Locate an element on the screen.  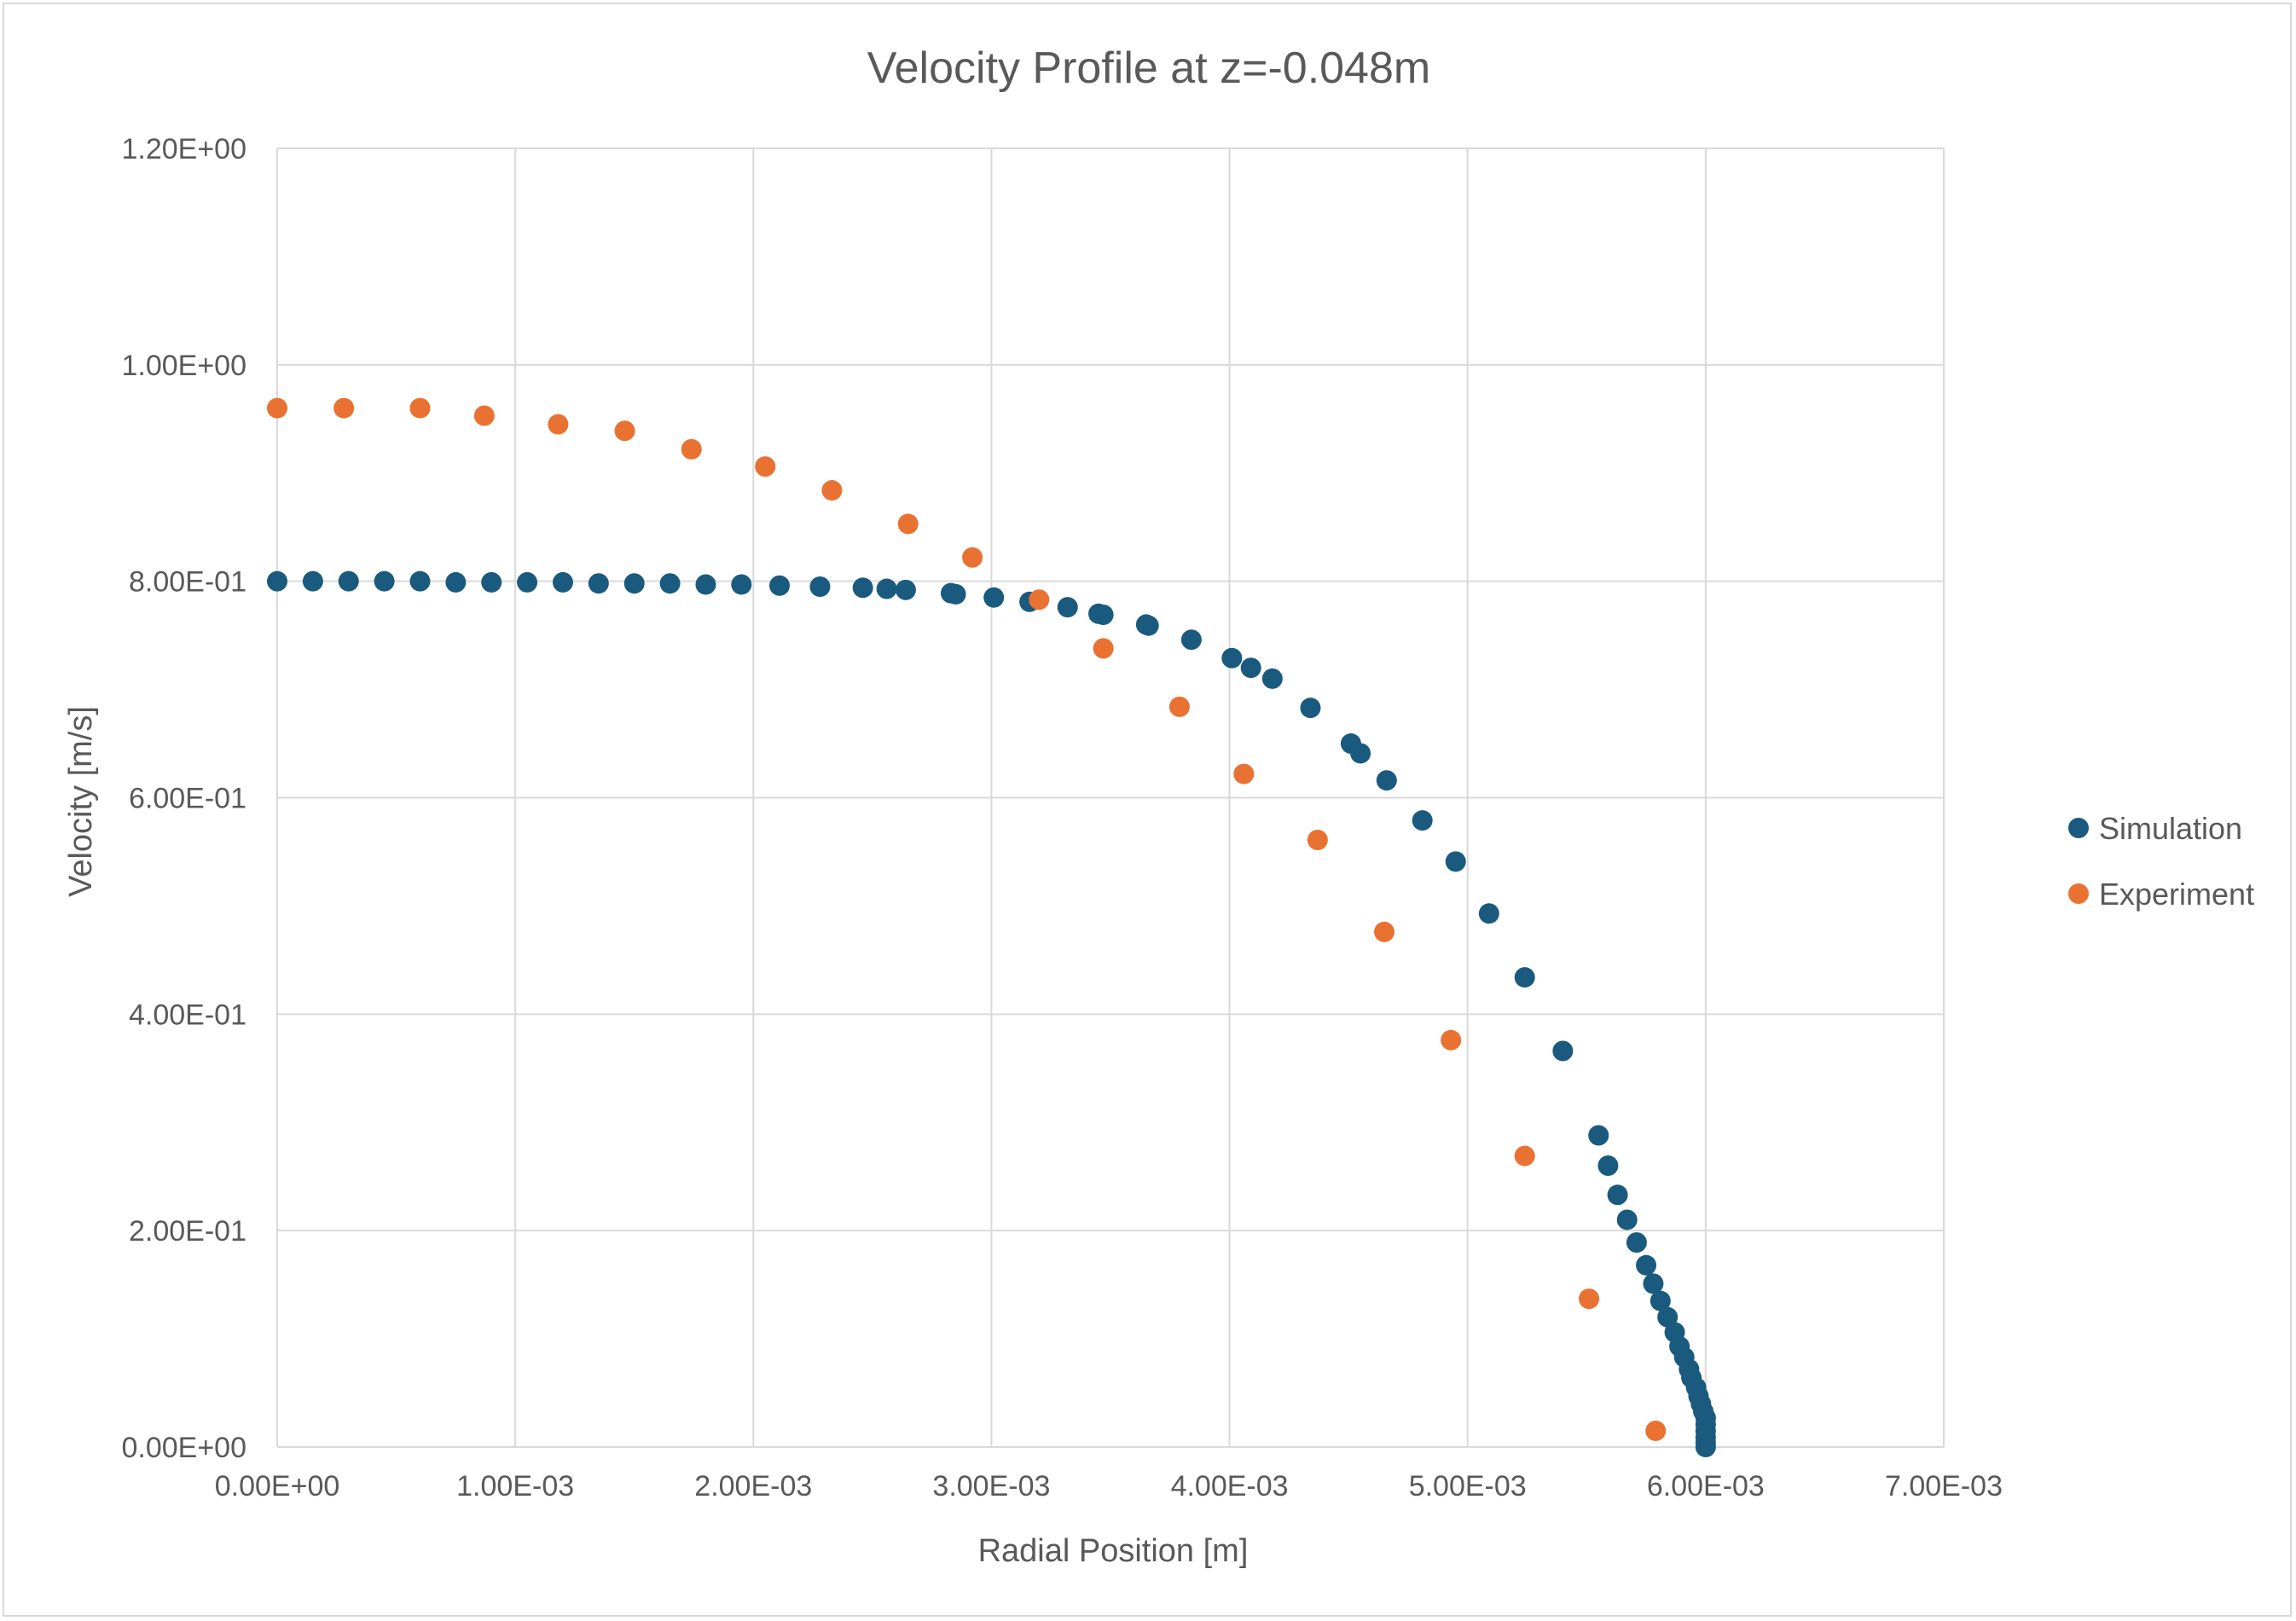
x-axis-title: Radial Position [m] is located at coordinates (1113, 1551).